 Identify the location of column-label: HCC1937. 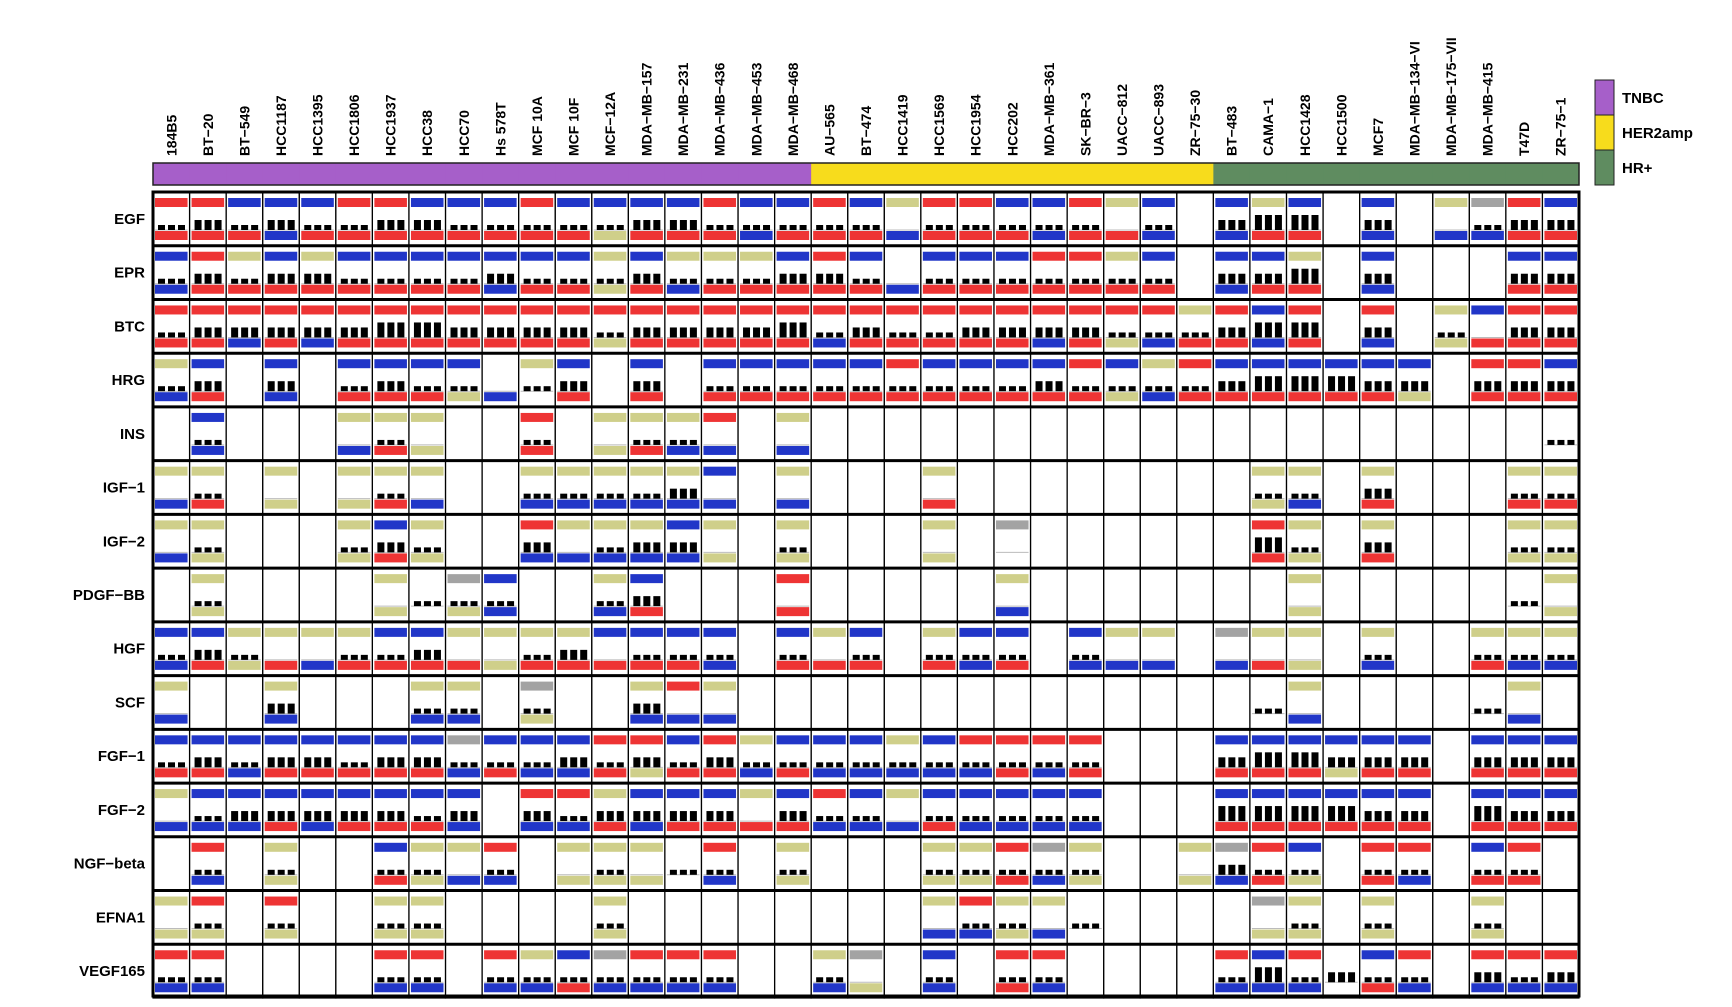
(391, 125).